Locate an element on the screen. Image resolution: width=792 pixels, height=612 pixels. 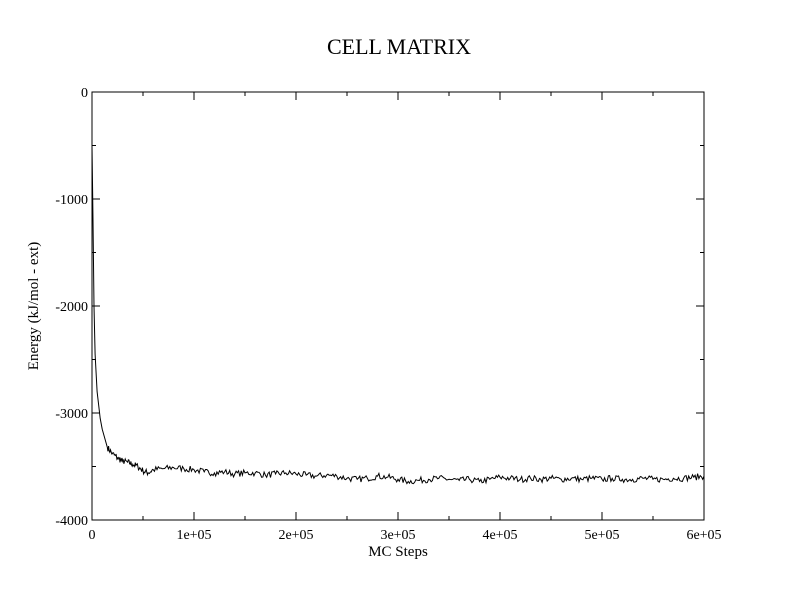
x-tick-label: 1e+05 is located at coordinates (193, 535).